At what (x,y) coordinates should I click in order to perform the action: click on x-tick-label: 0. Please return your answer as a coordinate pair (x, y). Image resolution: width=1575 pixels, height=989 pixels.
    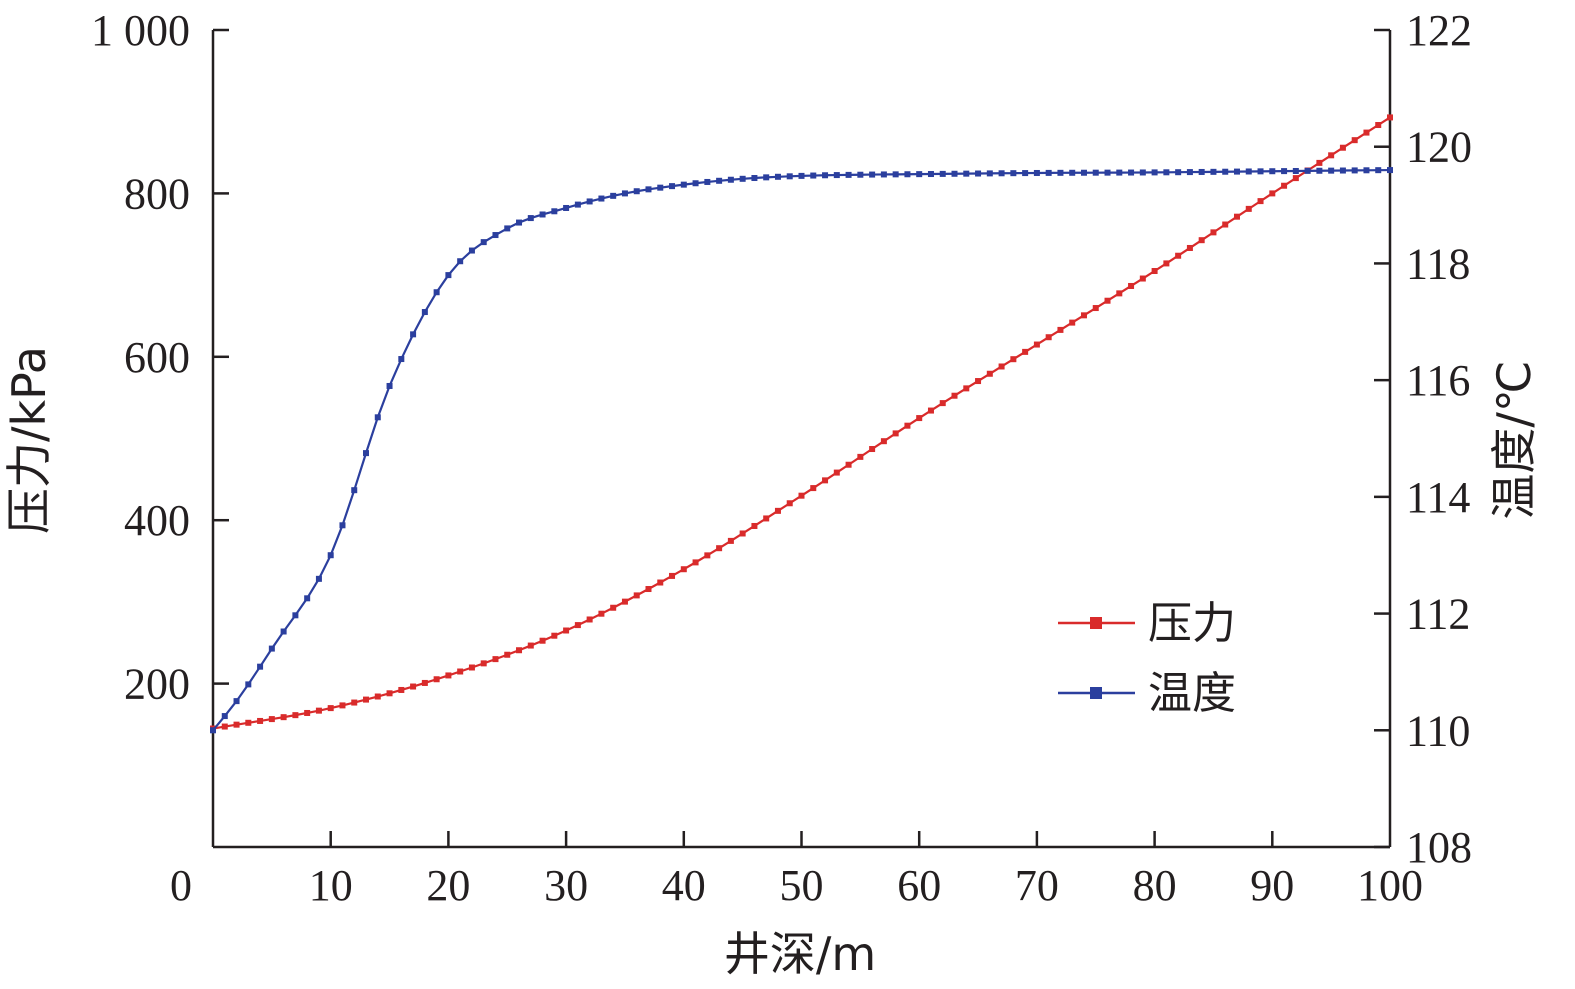
    Looking at the image, I should click on (181, 885).